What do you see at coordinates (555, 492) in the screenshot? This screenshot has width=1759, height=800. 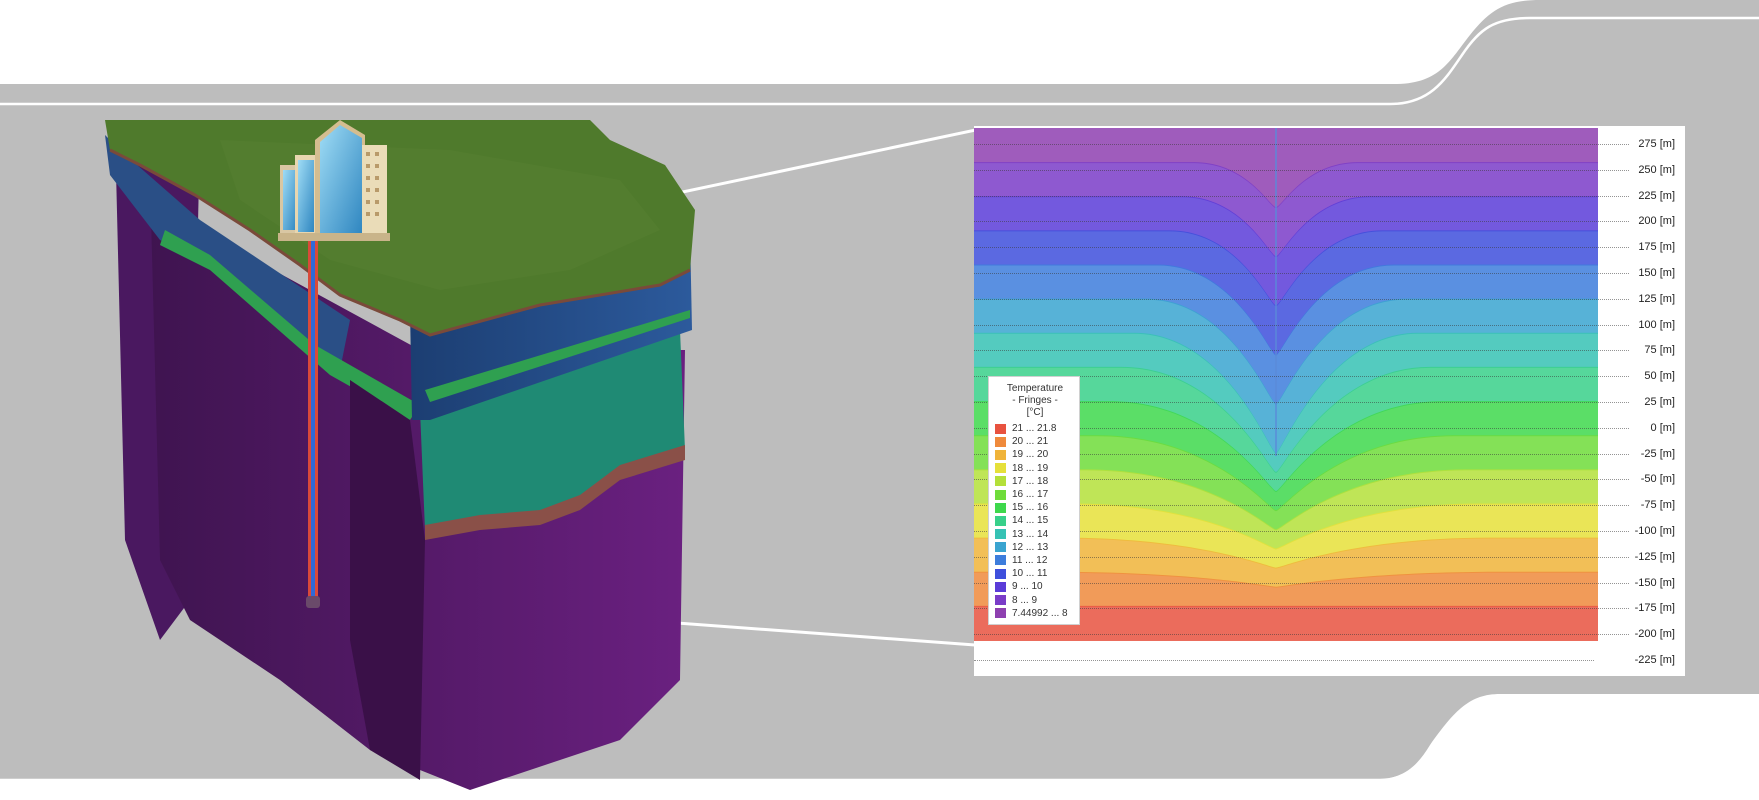 I see `brown-interface` at bounding box center [555, 492].